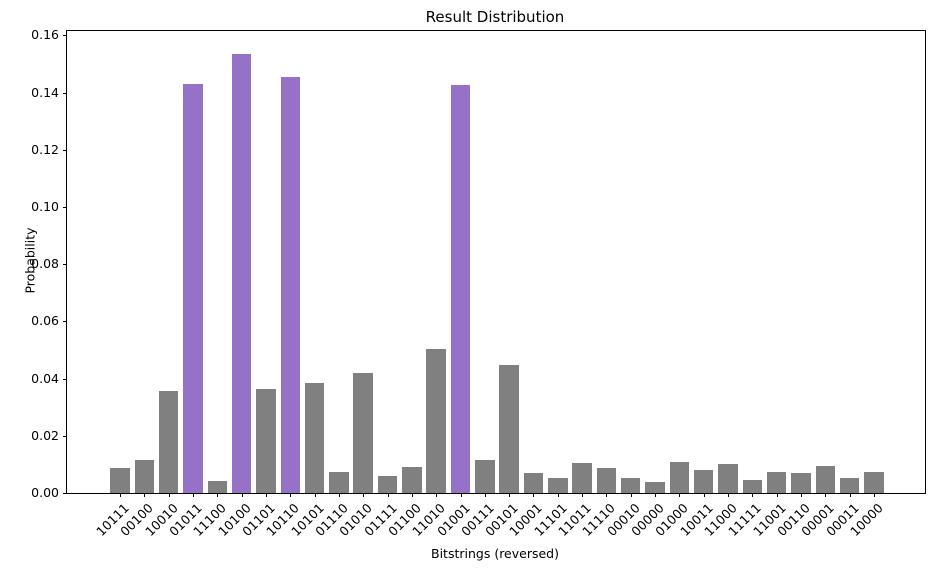 Image resolution: width=932 pixels, height=574 pixels. I want to click on y-tick-0.06, so click(65, 322).